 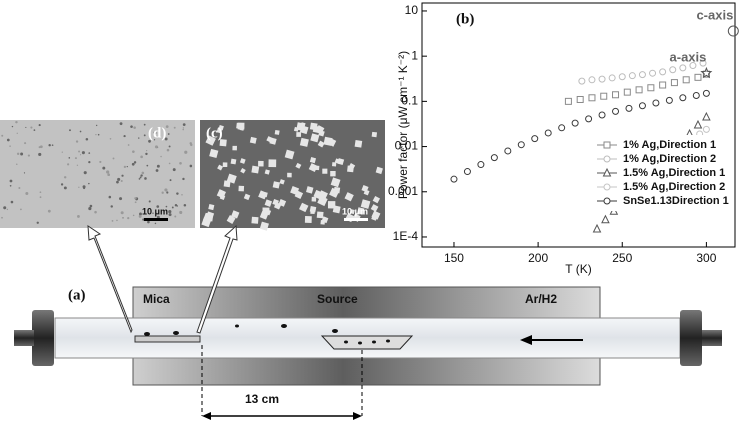 I want to click on y-axis-label: Power factor (μW cm⁻¹ K⁻²), so click(x=403, y=125).